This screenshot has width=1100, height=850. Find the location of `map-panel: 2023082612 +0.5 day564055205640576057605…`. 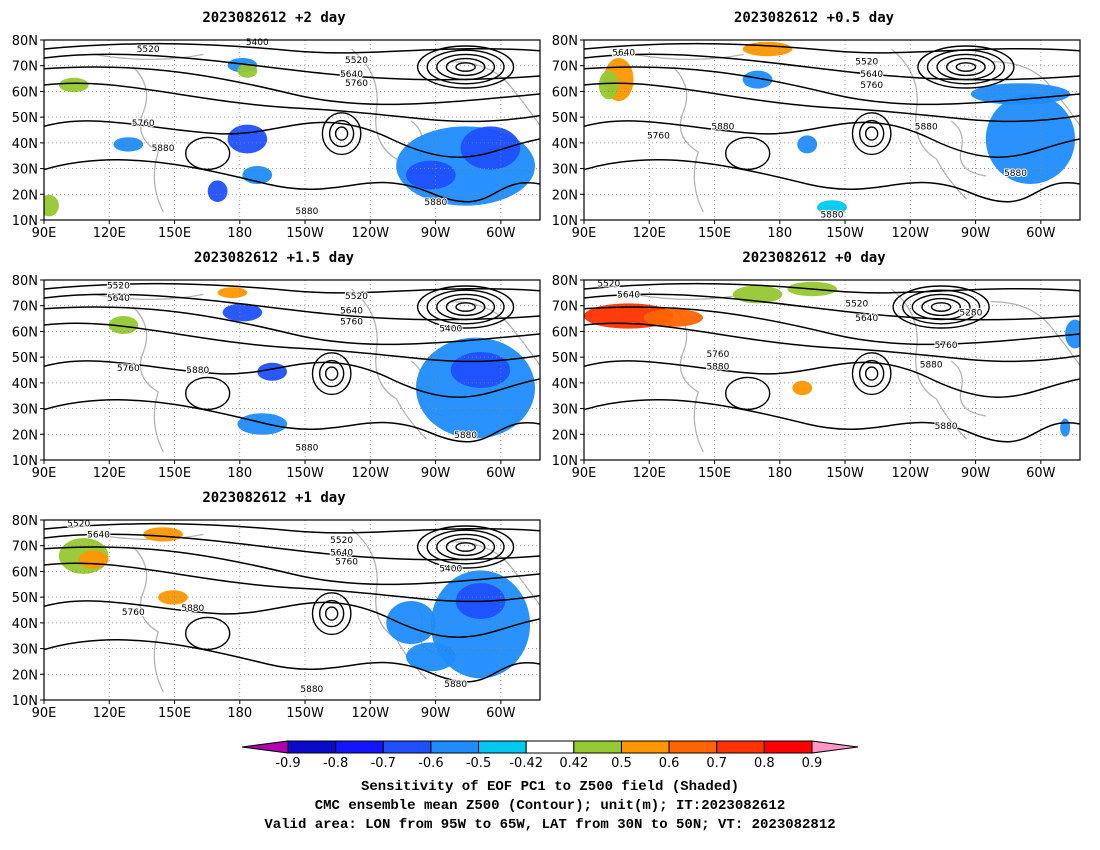

map-panel: 2023082612 +0.5 day564055205640576057605… is located at coordinates (816, 125).